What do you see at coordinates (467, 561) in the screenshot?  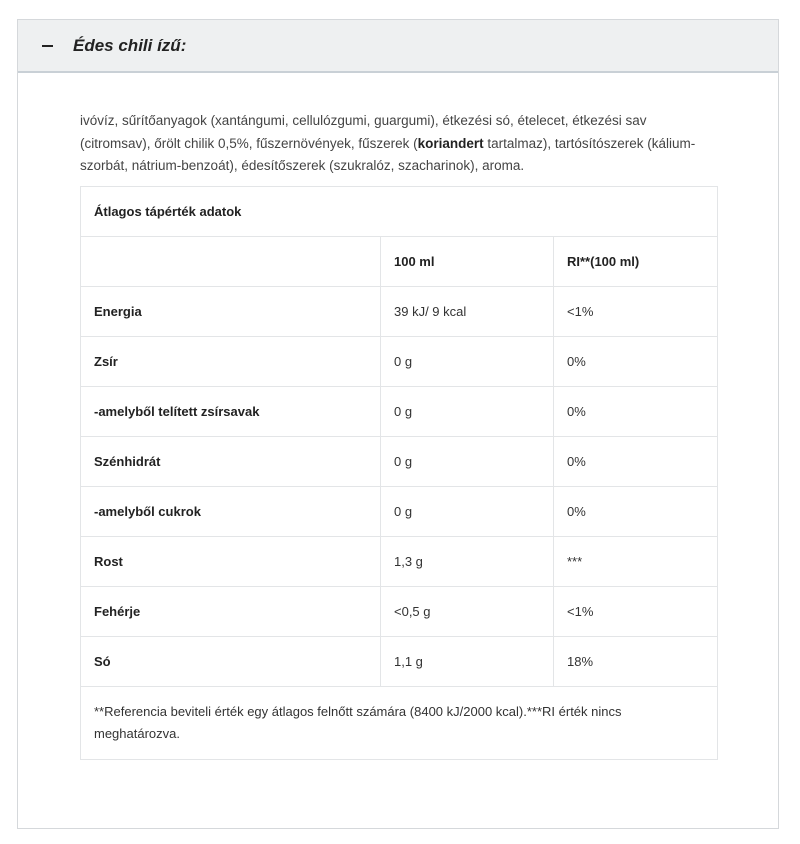 I see `per-100ml-value: 1,3 g` at bounding box center [467, 561].